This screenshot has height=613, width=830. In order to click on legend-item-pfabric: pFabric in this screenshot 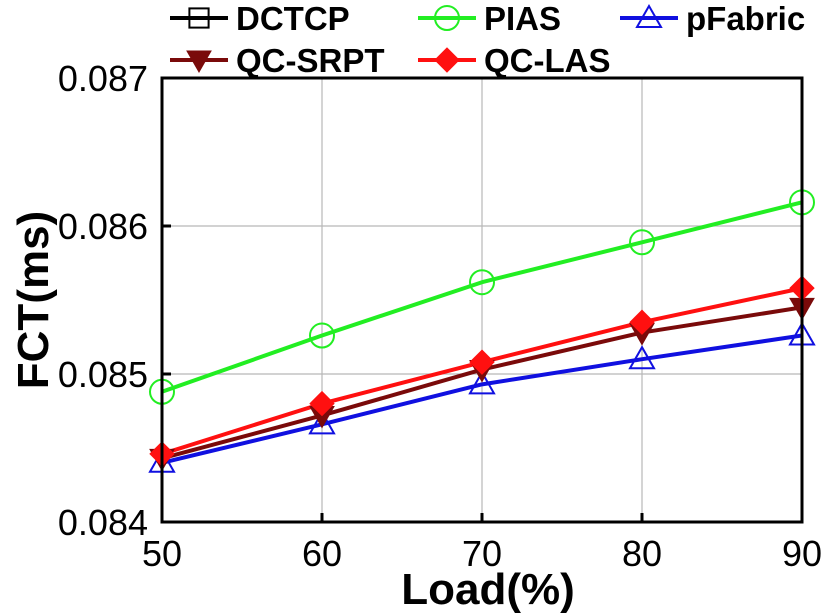, I will do `click(712, 18)`.